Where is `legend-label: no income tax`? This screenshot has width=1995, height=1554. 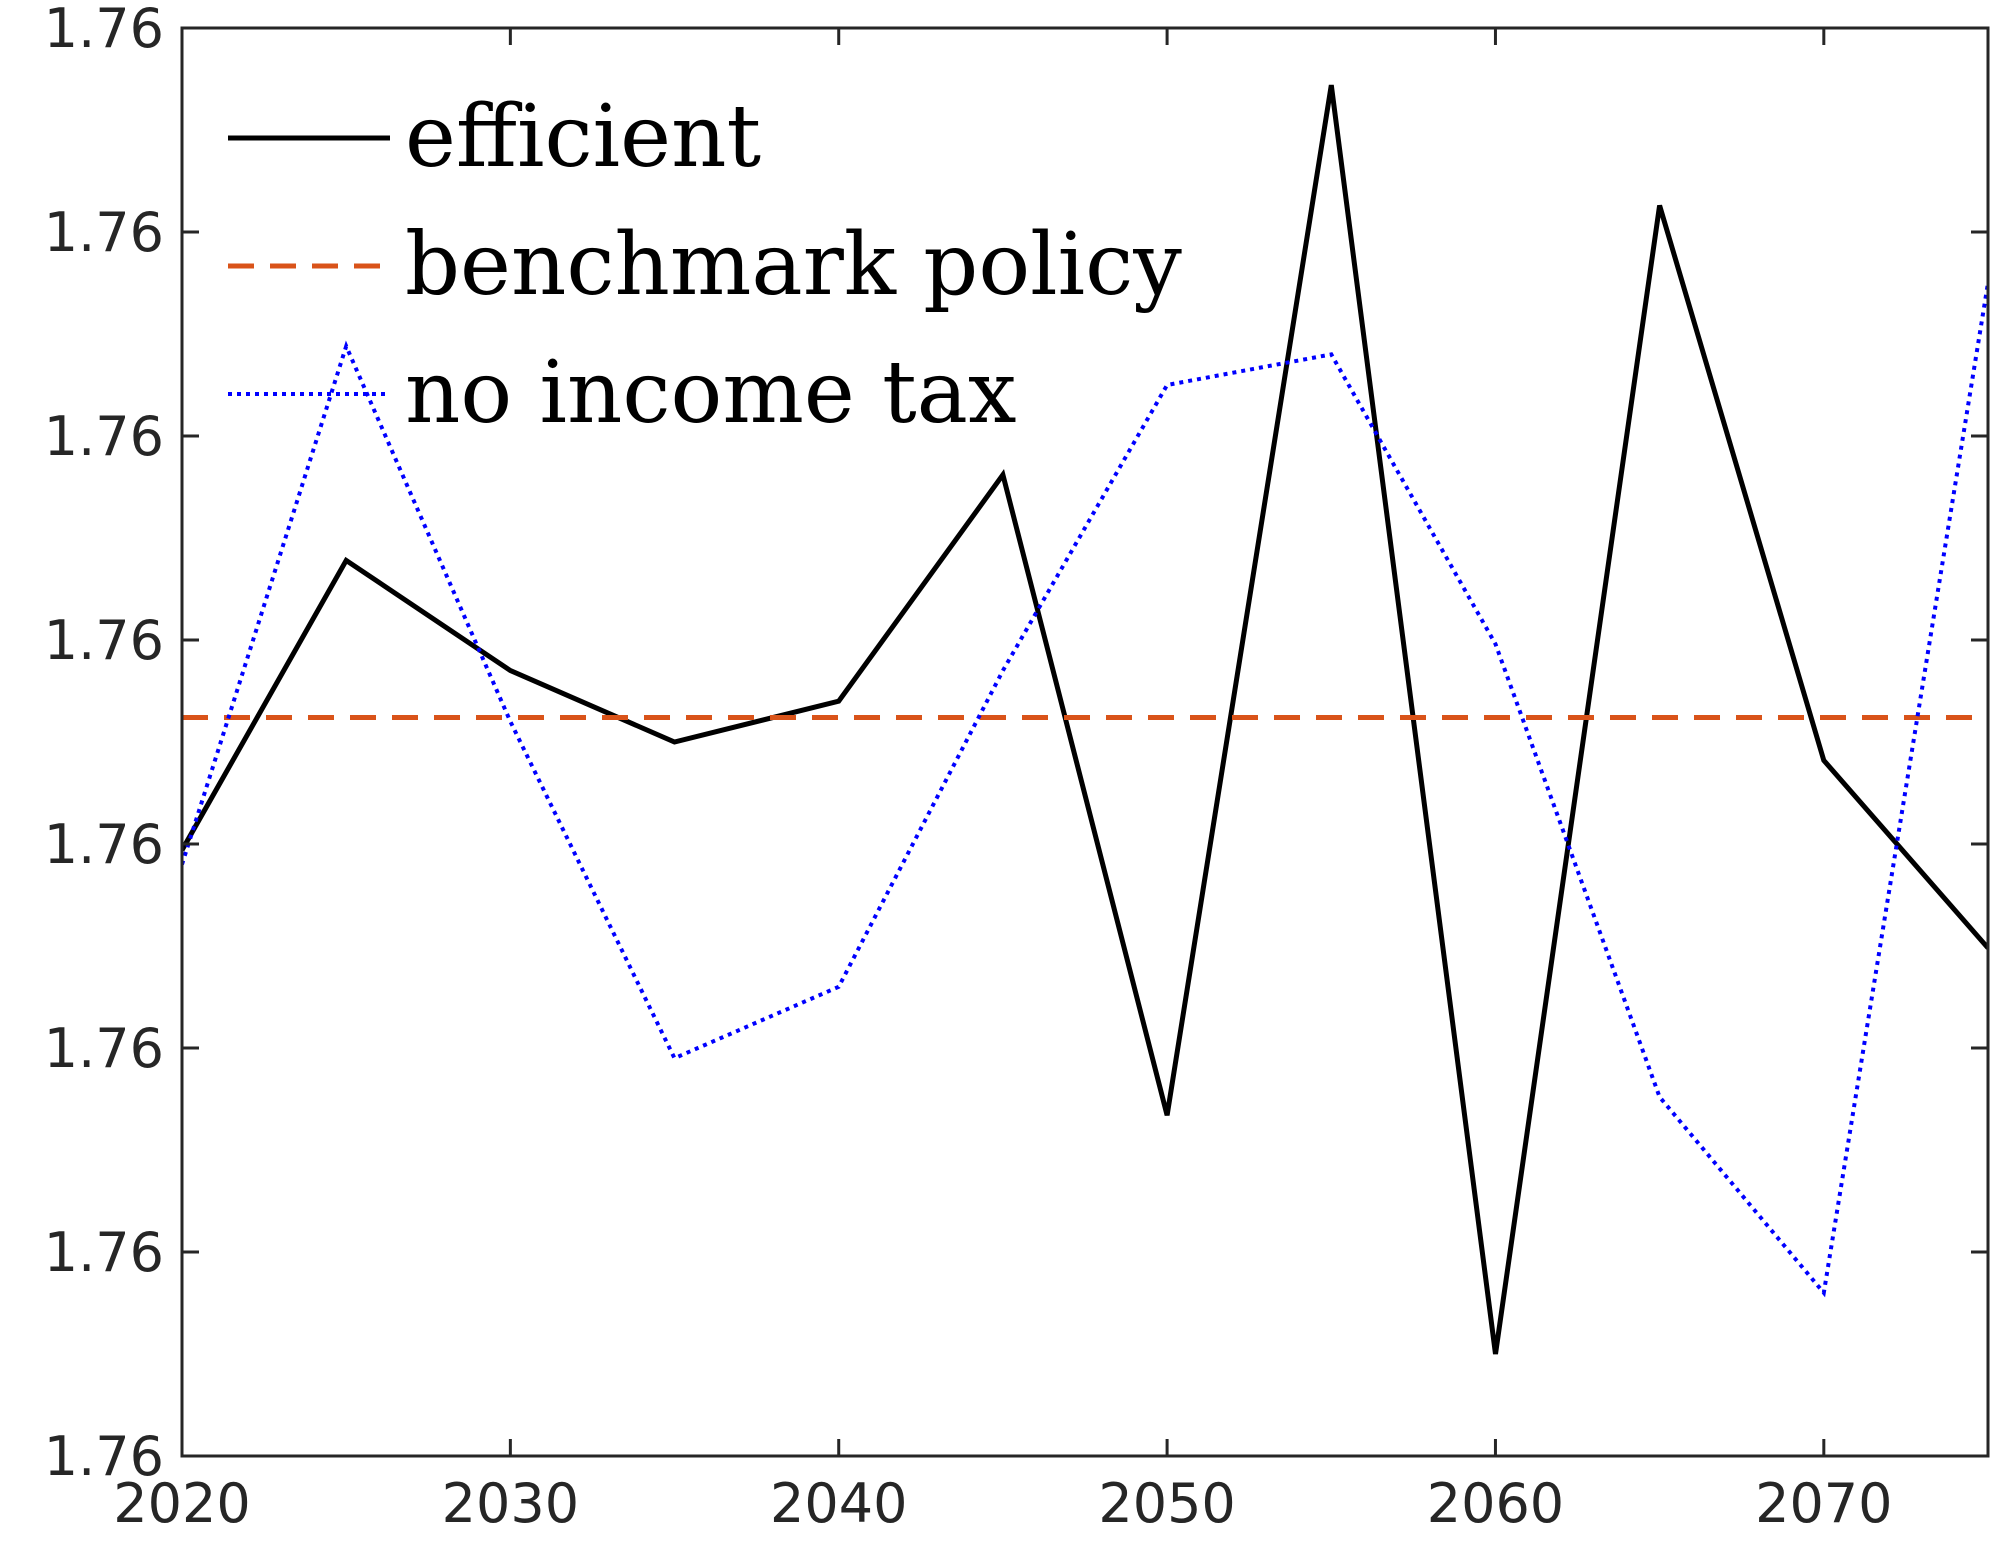 legend-label: no income tax is located at coordinates (710, 393).